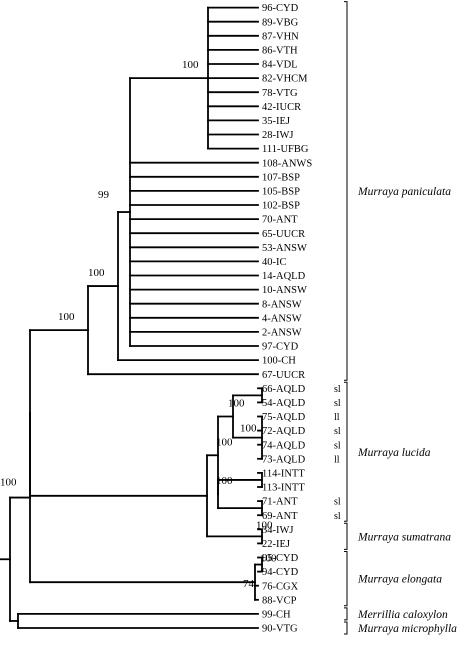  Describe the element at coordinates (284, 459) in the screenshot. I see `leaf-label: 73-AQLD` at that location.